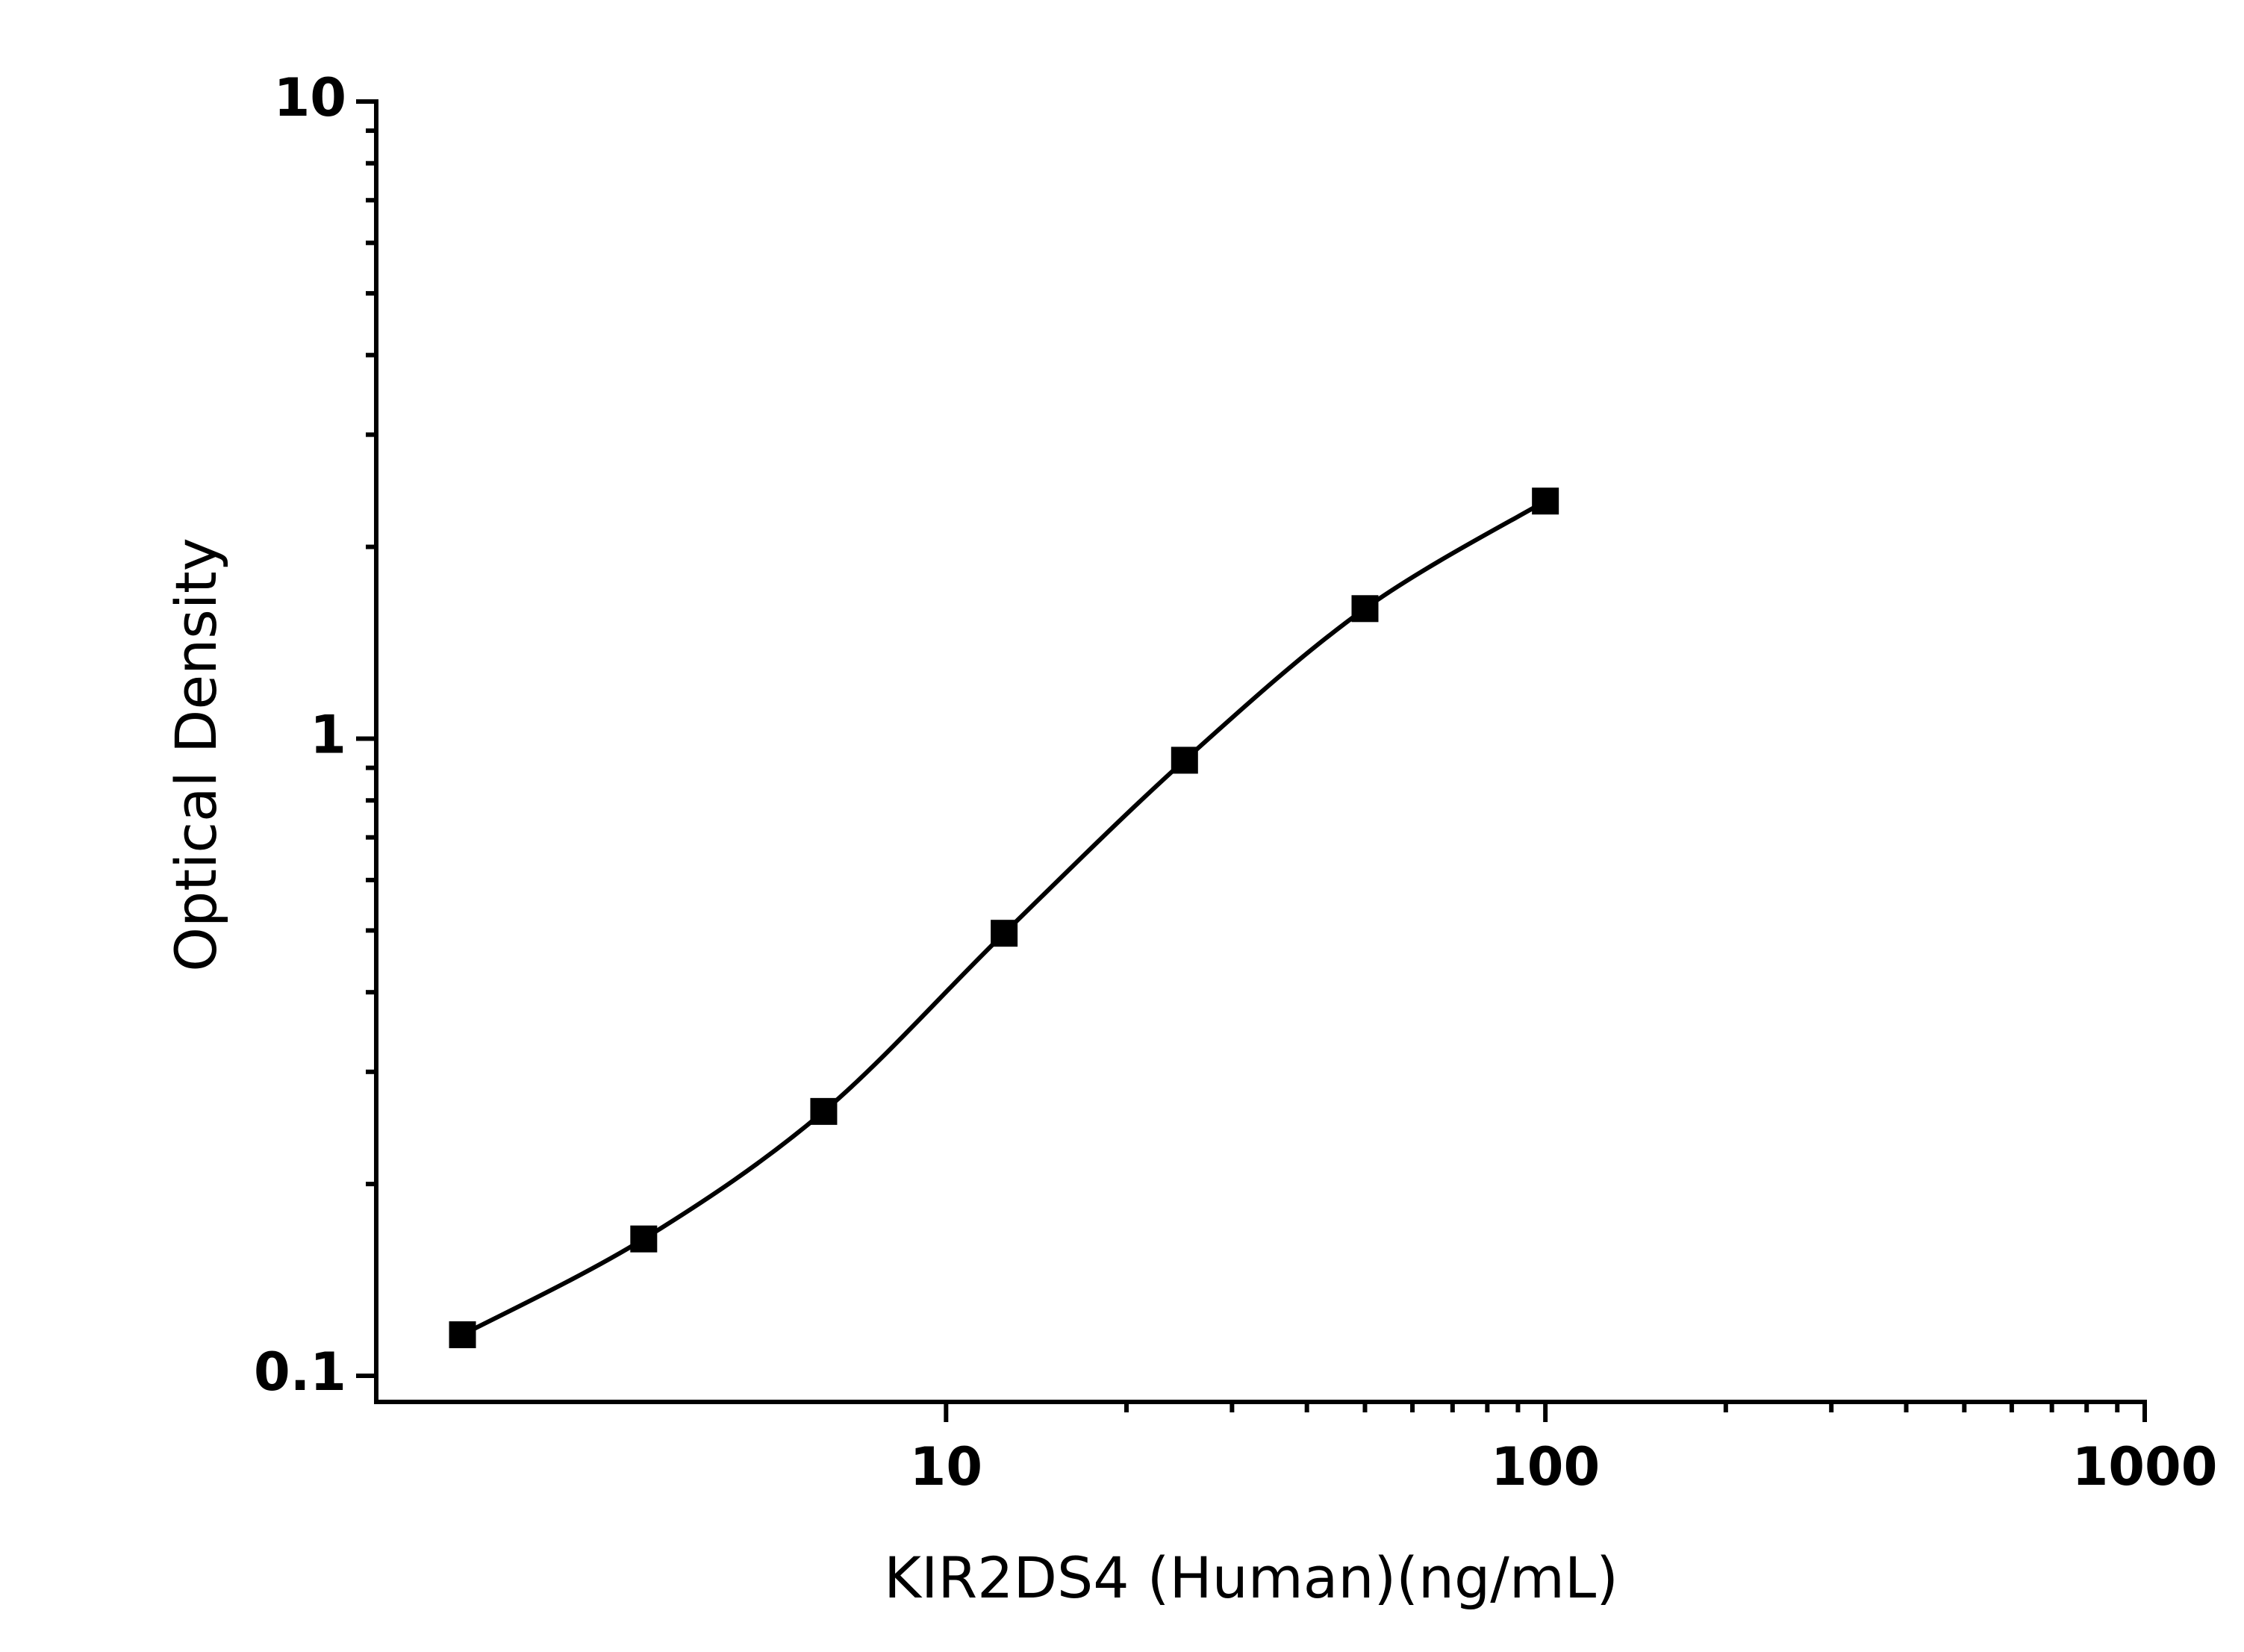 The height and width of the screenshot is (1652, 2244). Describe the element at coordinates (328, 736) in the screenshot. I see `y-tick-label: 1` at that location.